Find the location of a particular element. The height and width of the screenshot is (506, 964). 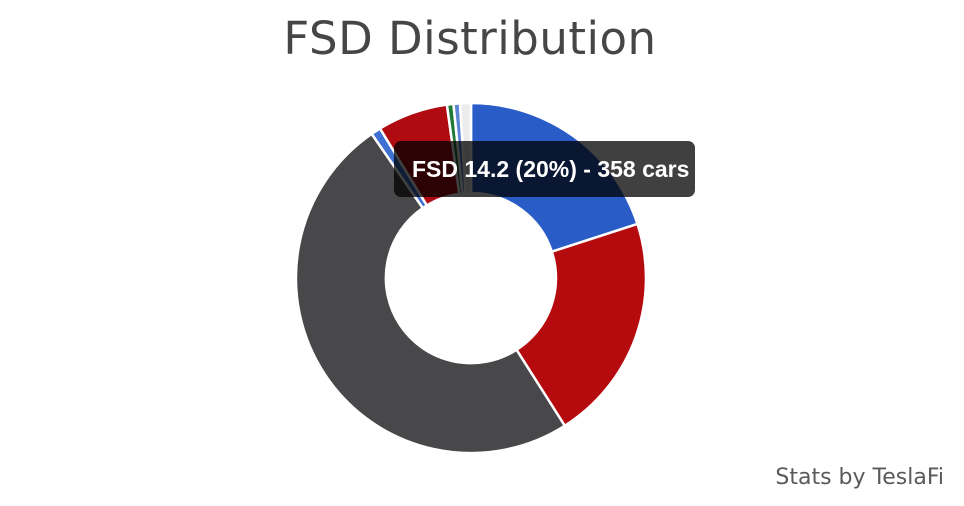

tooltip-text: FSD 14.2 (20%) - 358 cars is located at coordinates (551, 168).